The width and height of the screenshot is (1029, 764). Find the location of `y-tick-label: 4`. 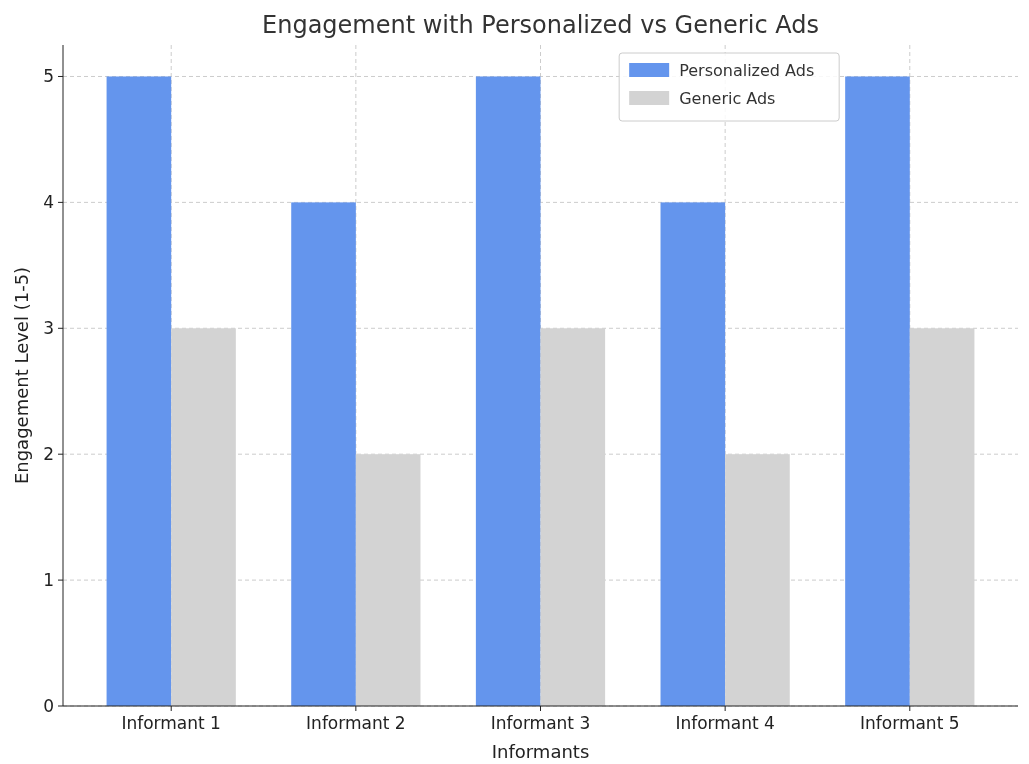

y-tick-label: 4 is located at coordinates (48, 202).